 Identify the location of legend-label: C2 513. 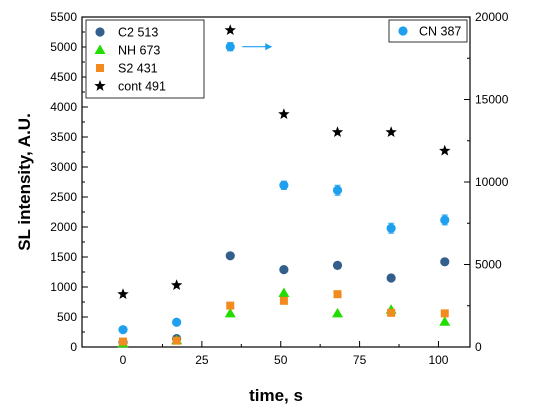
(138, 33).